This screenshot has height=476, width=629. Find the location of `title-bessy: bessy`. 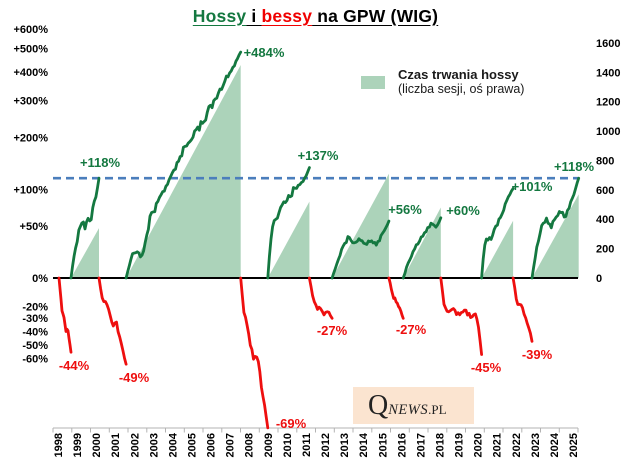

title-bessy: bessy is located at coordinates (287, 16).